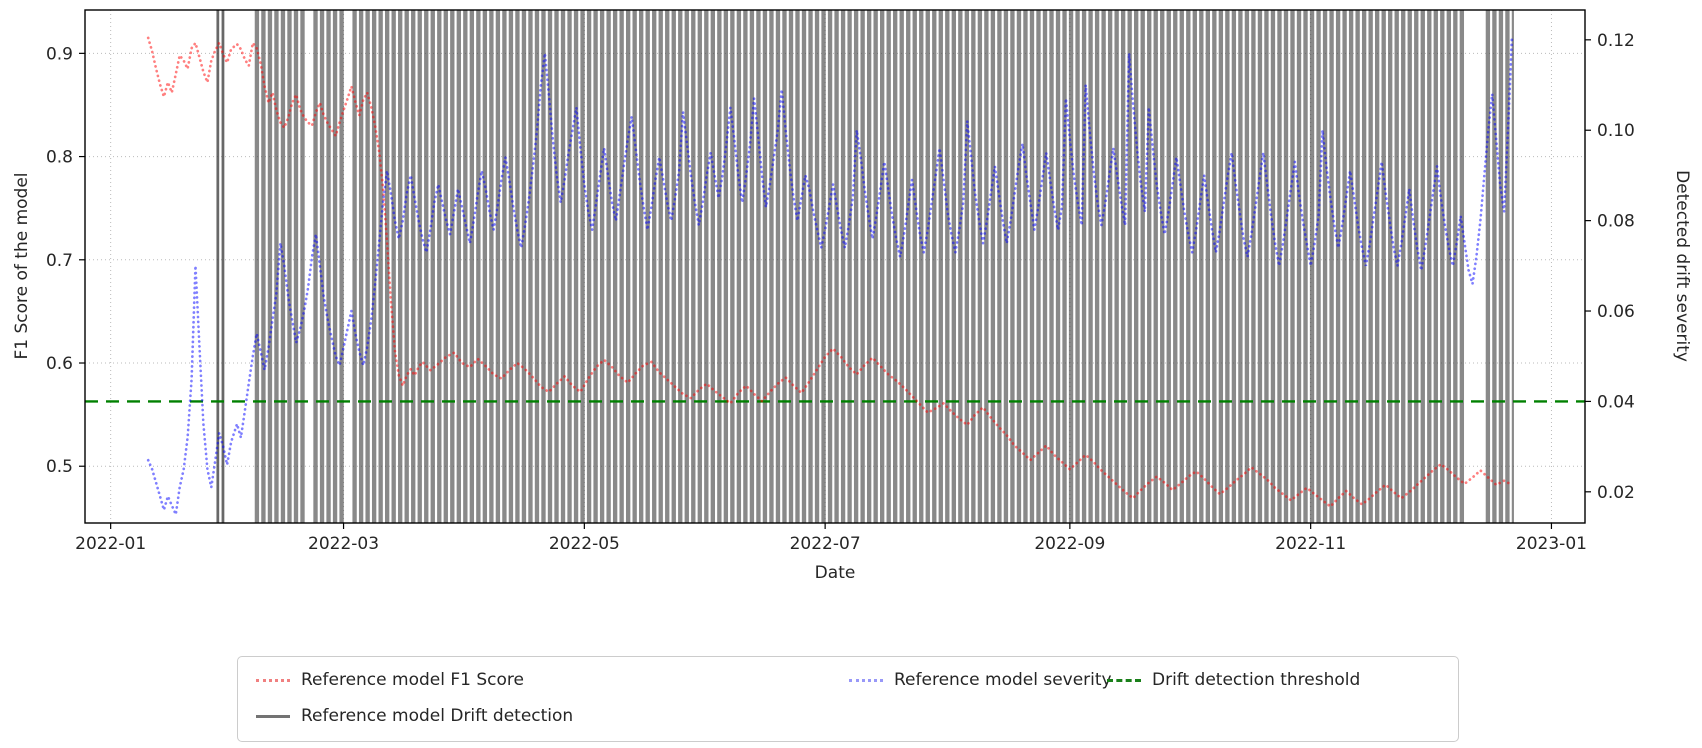 The image size is (1702, 748). What do you see at coordinates (835, 573) in the screenshot?
I see `x-axis-label: Date` at bounding box center [835, 573].